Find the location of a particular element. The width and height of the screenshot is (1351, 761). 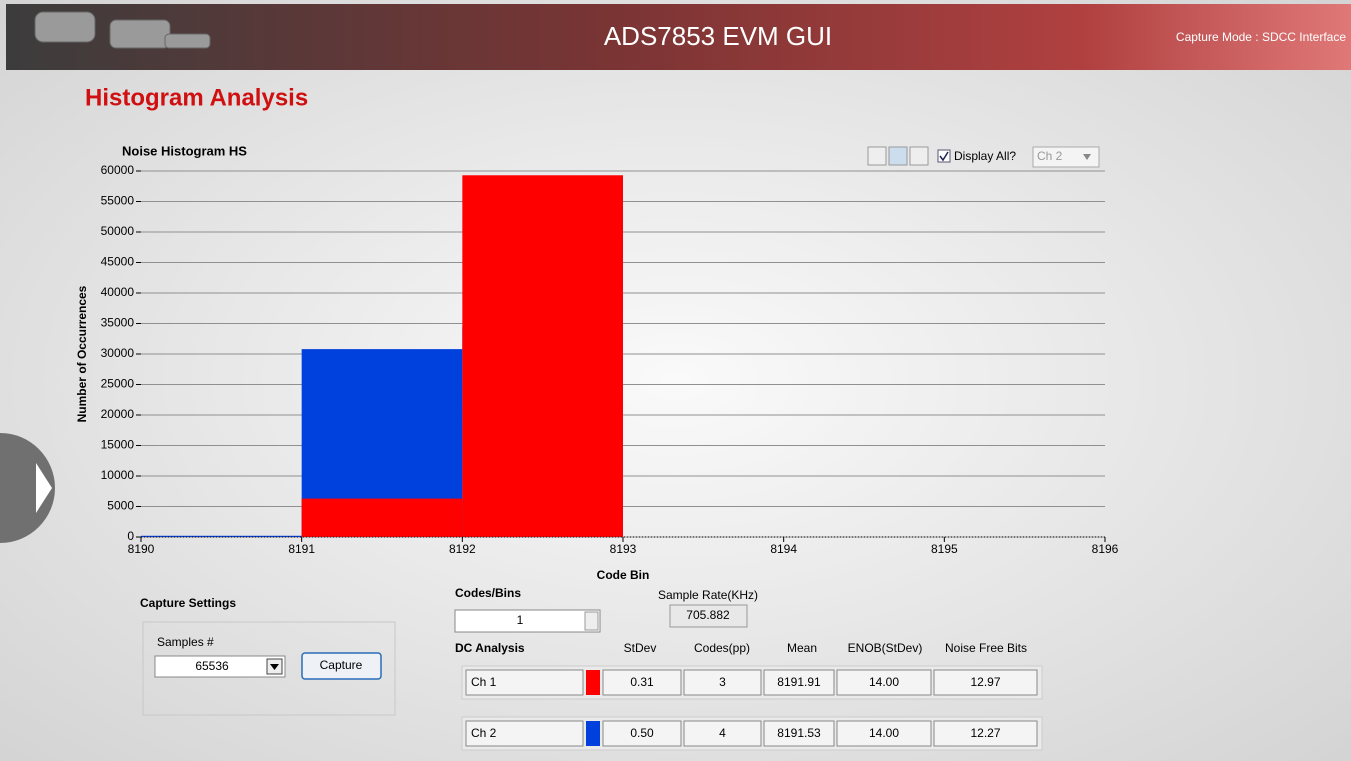

row-name: Ch 1 is located at coordinates (484, 682).